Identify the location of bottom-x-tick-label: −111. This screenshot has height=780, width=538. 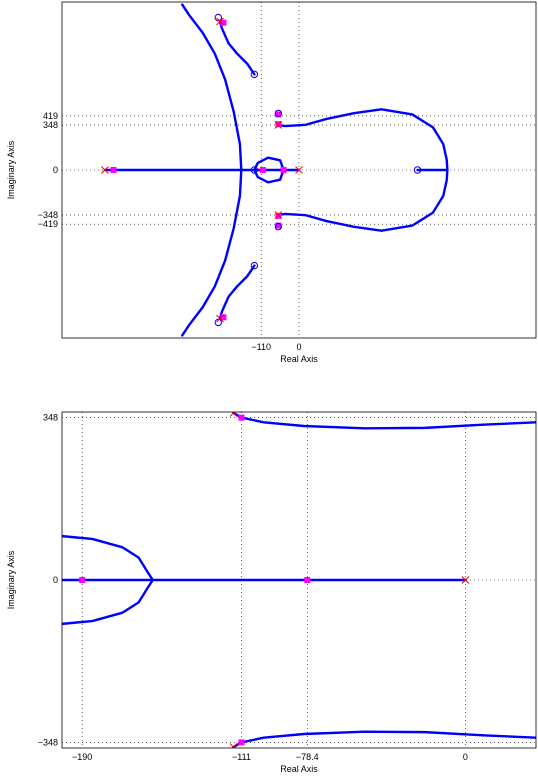
(241, 757).